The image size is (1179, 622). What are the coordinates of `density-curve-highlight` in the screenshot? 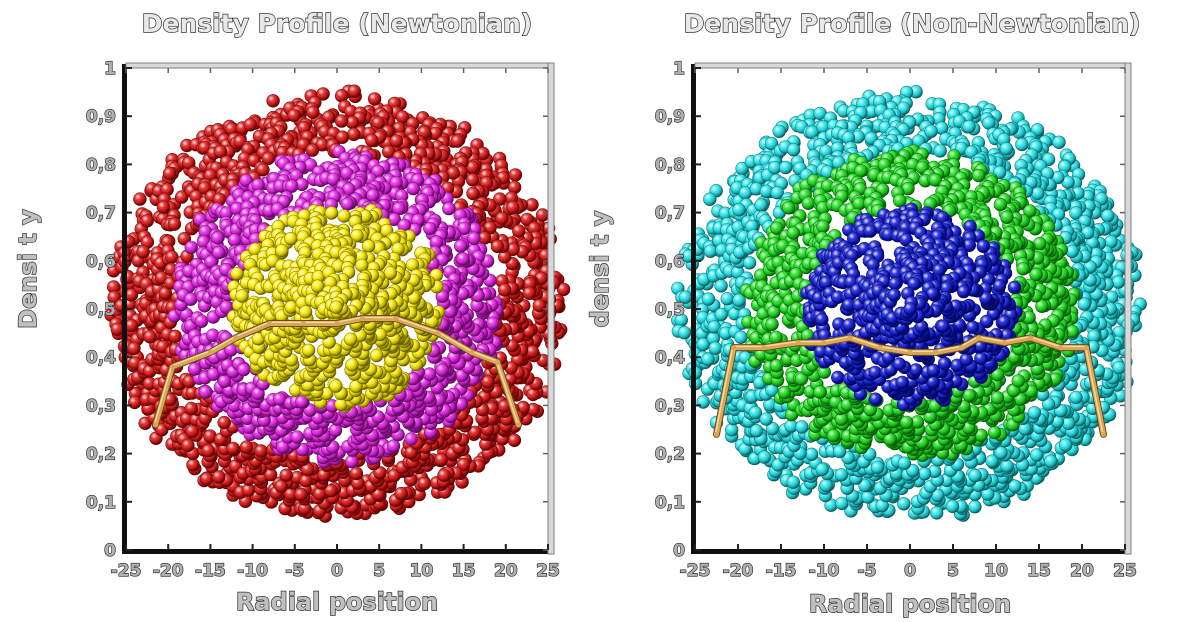 It's located at (909, 384).